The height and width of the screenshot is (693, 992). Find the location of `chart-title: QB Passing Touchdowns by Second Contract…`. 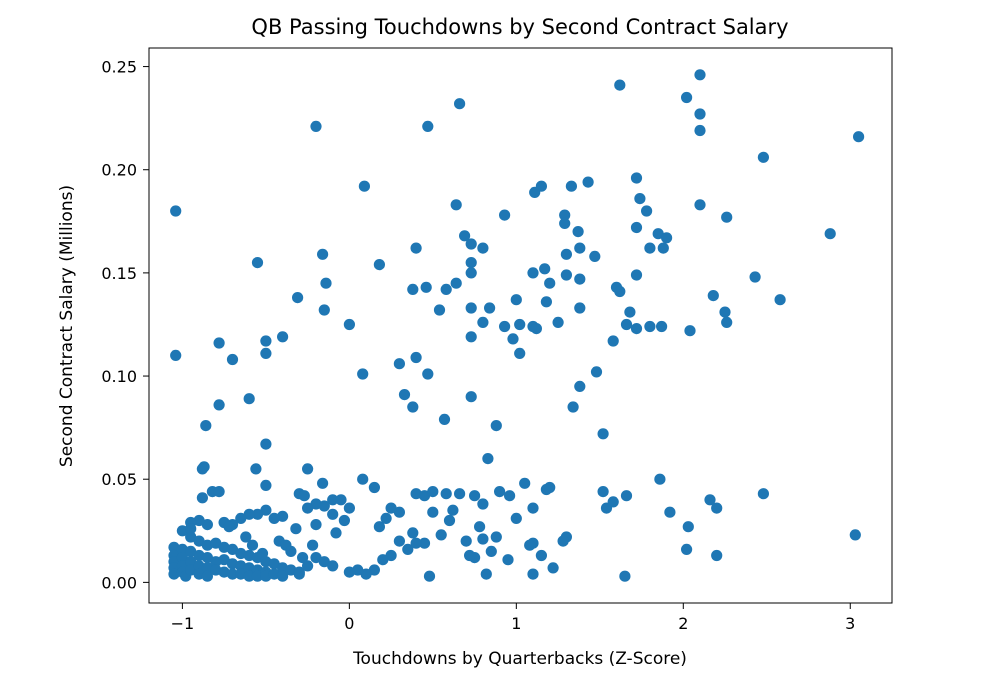

chart-title: QB Passing Touchdowns by Second Contract… is located at coordinates (519, 27).